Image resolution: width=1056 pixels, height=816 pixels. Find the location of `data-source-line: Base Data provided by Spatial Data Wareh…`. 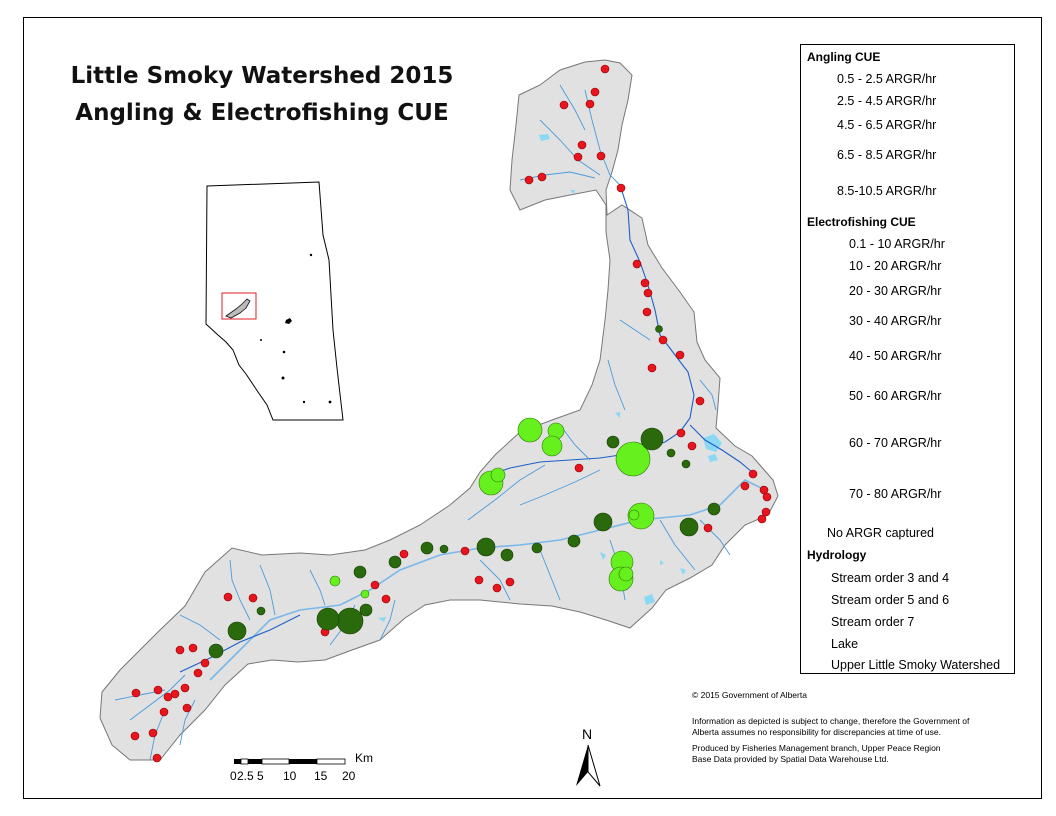

data-source-line: Base Data provided by Spatial Data Wareh… is located at coordinates (790, 759).